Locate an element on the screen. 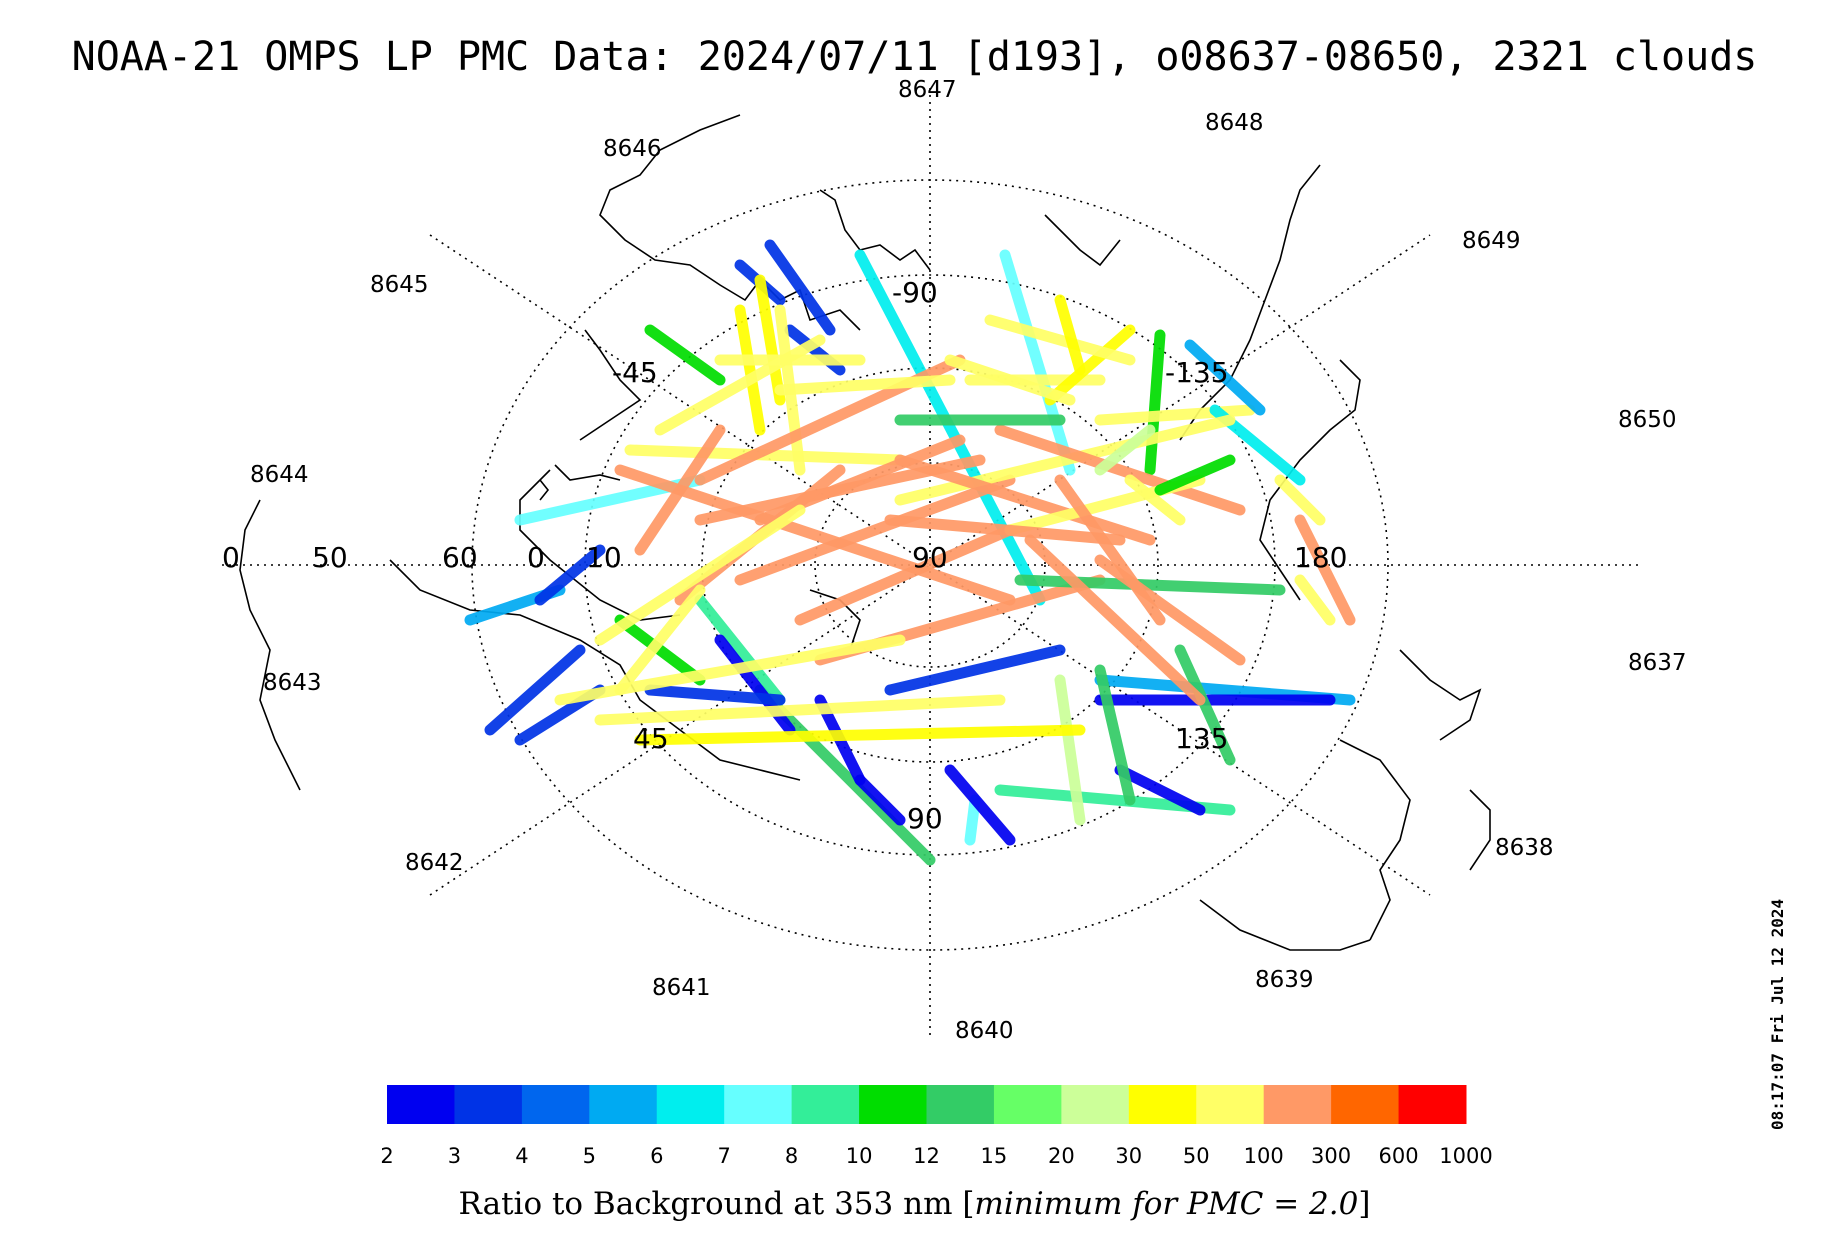  latitude-circle is located at coordinates (930, 565).